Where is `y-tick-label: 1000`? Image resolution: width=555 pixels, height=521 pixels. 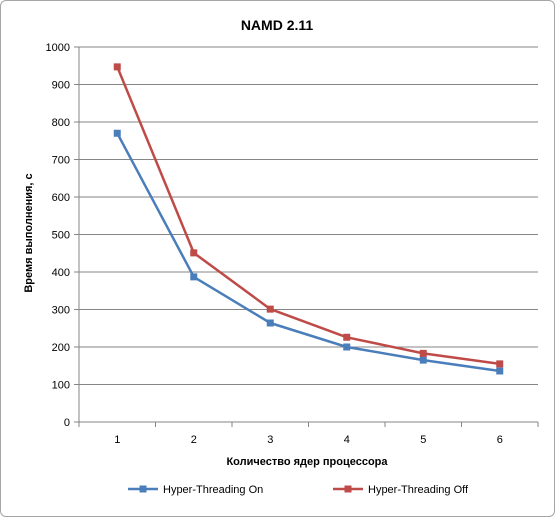 y-tick-label: 1000 is located at coordinates (58, 48).